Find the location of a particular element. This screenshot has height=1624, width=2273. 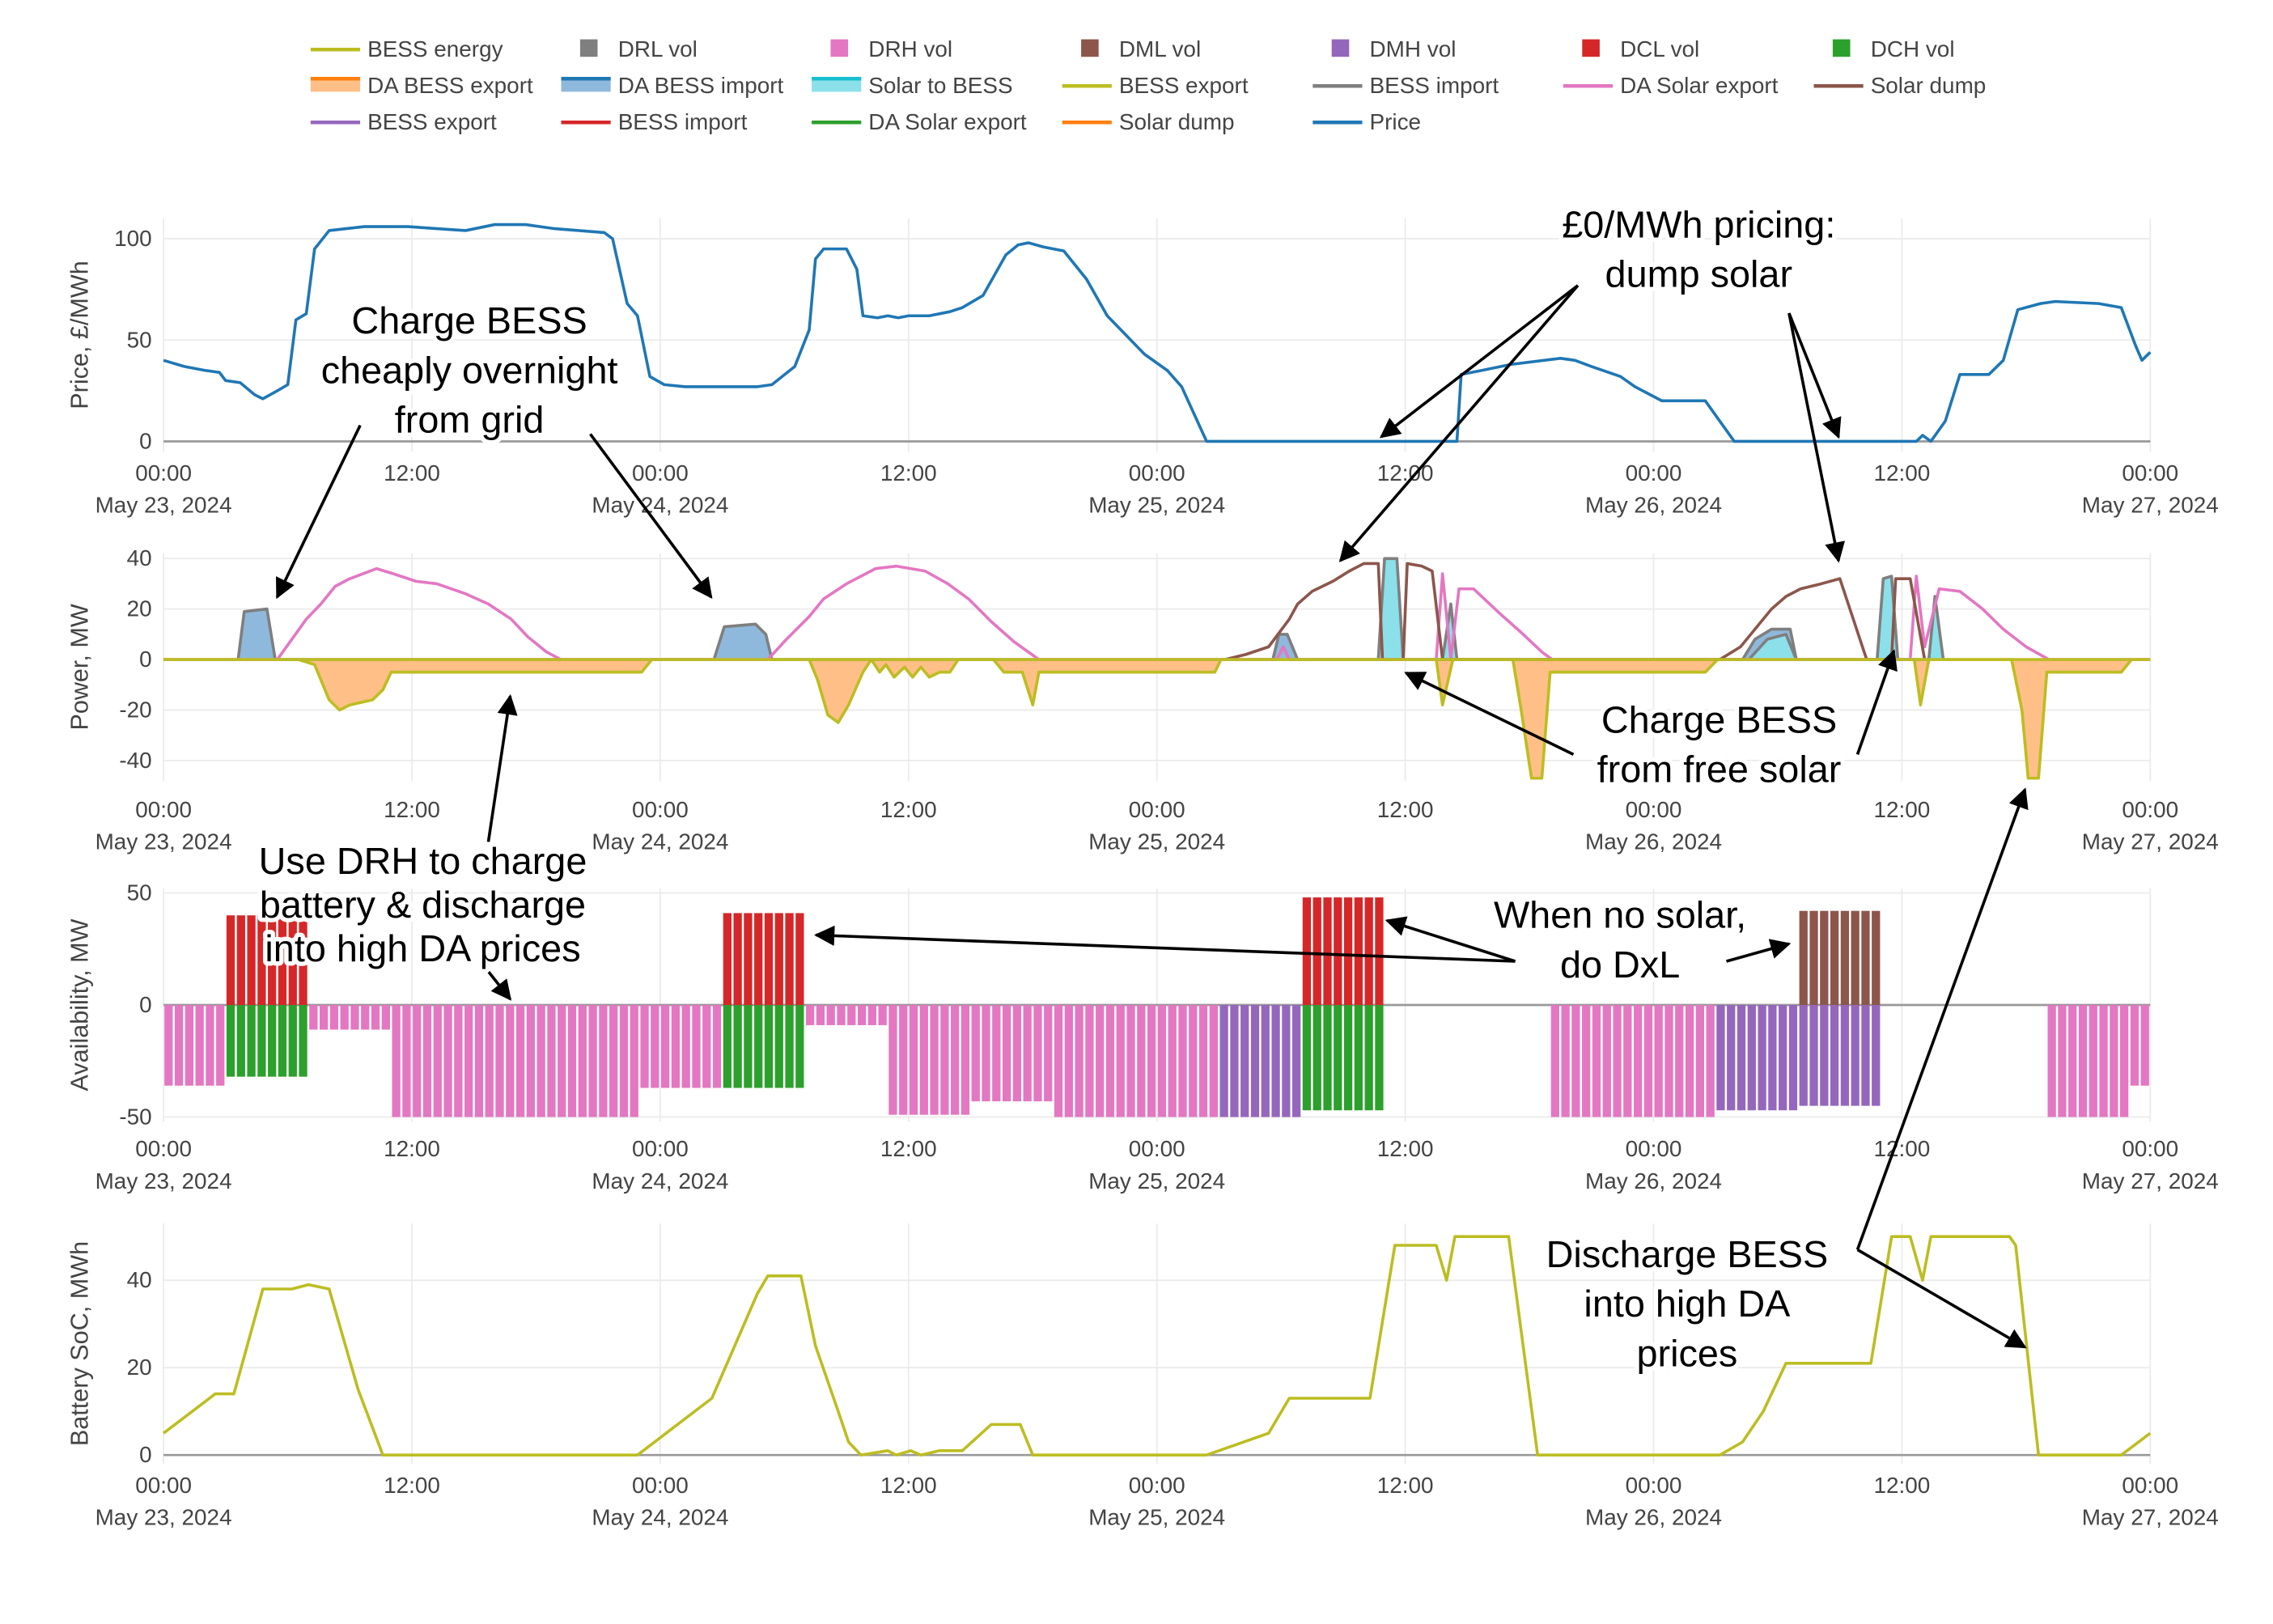

annotation-text: £0/MWh pricing: is located at coordinates (1698, 224).